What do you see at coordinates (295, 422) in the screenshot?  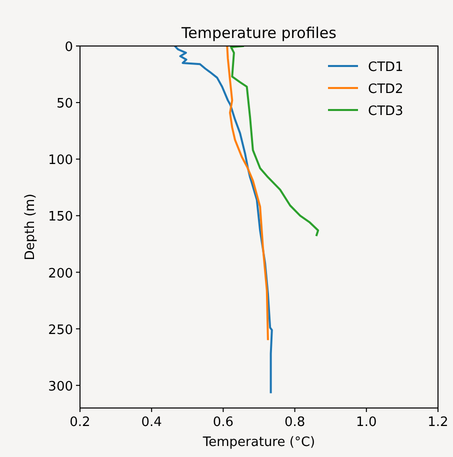 I see `x-tick-label: 0.8` at bounding box center [295, 422].